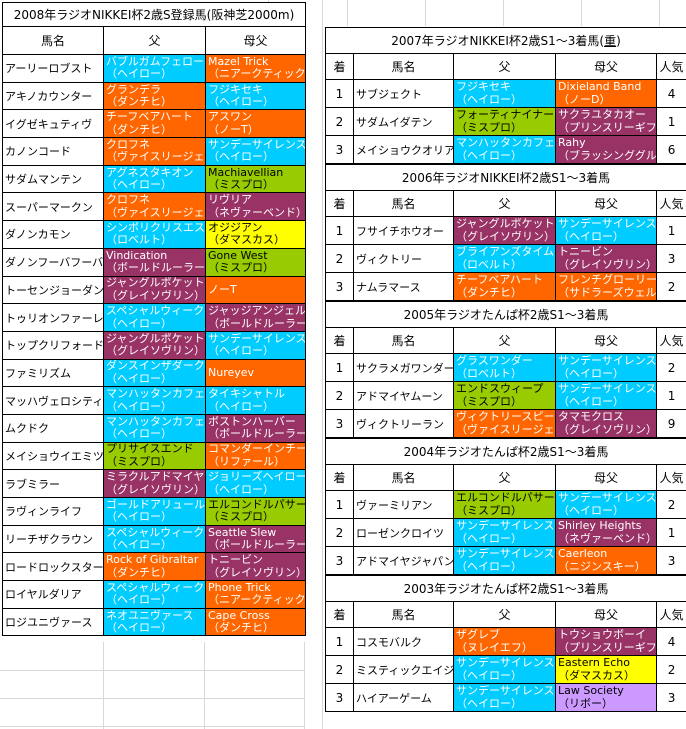 The image size is (686, 729). What do you see at coordinates (255, 124) in the screenshot?
I see `pedigree-cell: アスワン （ノーT）` at bounding box center [255, 124].